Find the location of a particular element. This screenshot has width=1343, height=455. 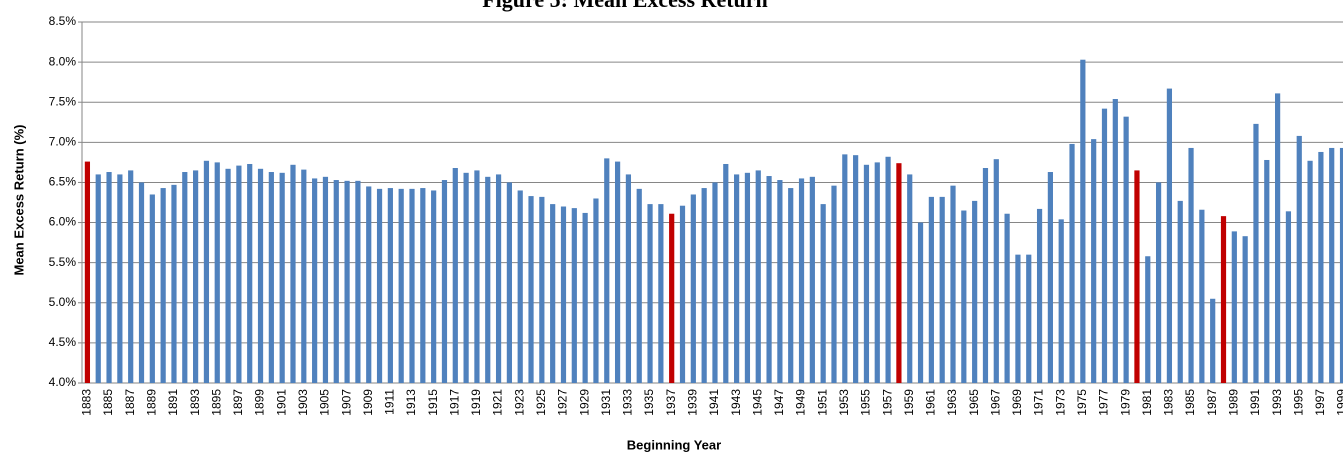

x-tick-label: 1941 is located at coordinates (714, 402).